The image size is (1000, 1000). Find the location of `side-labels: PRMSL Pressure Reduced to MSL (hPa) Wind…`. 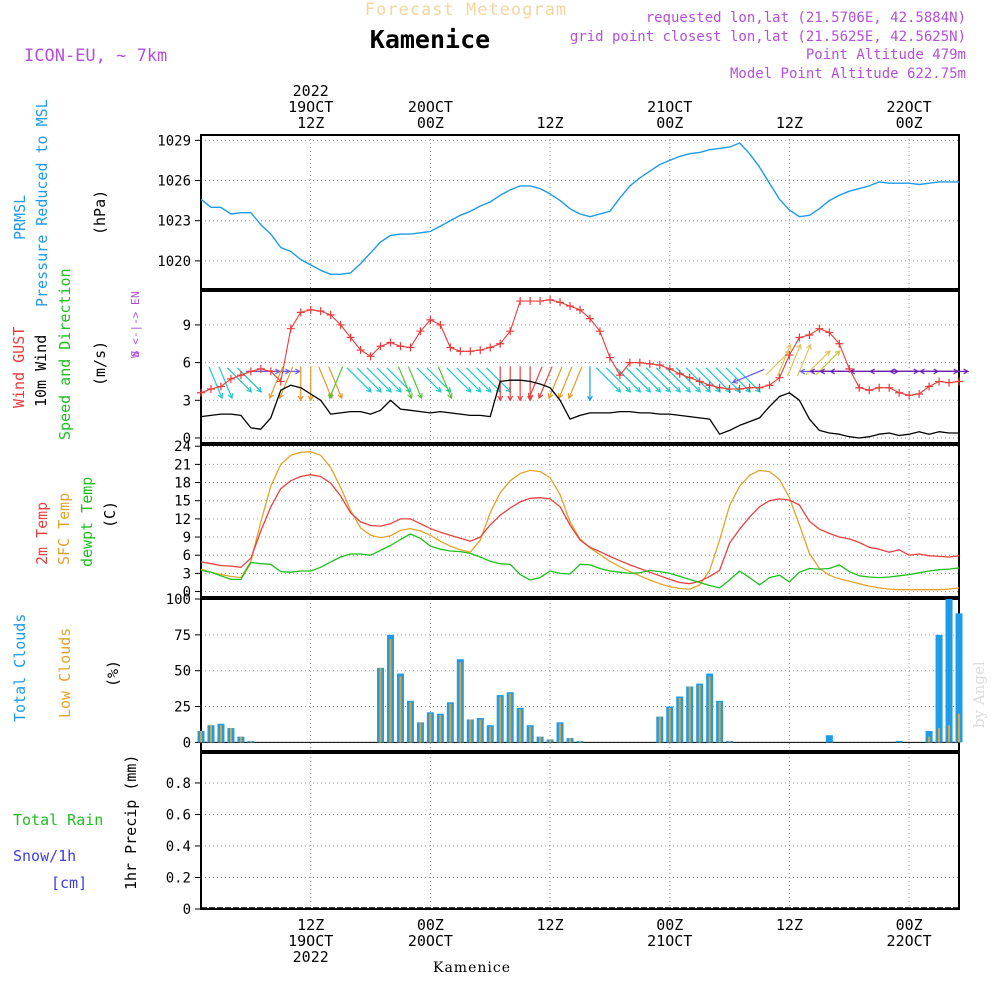

side-labels: PRMSL Pressure Reduced to MSL (hPa) Wind… is located at coordinates (76, 494).